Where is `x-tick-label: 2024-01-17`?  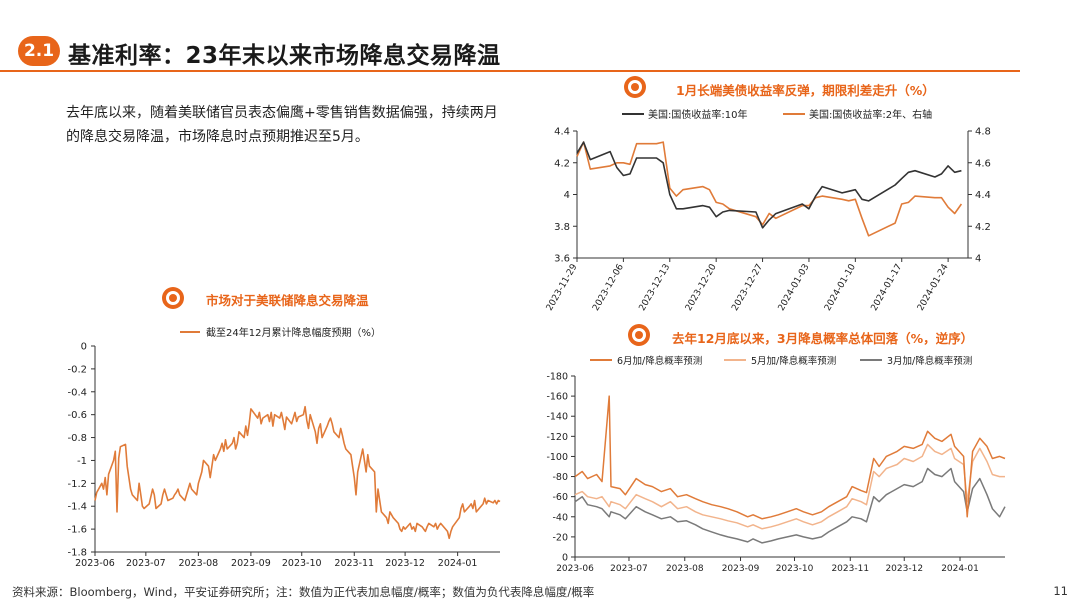
x-tick-label: 2024-01-17 is located at coordinates (887, 288).